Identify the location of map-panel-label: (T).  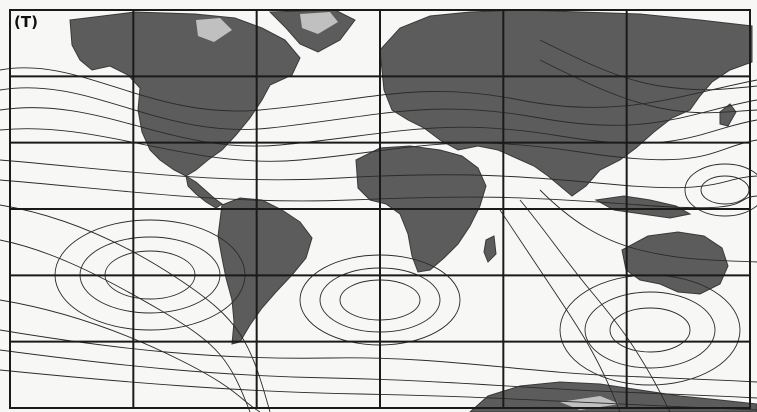
(26, 22).